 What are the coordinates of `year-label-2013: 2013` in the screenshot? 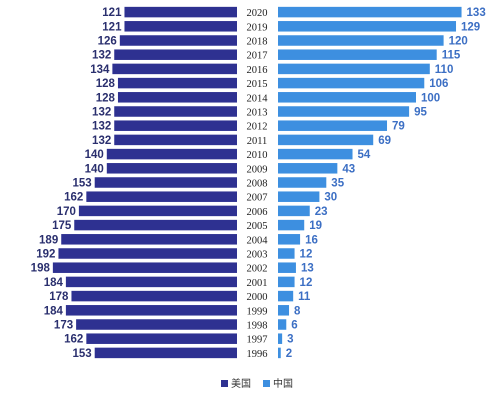 It's located at (257, 113).